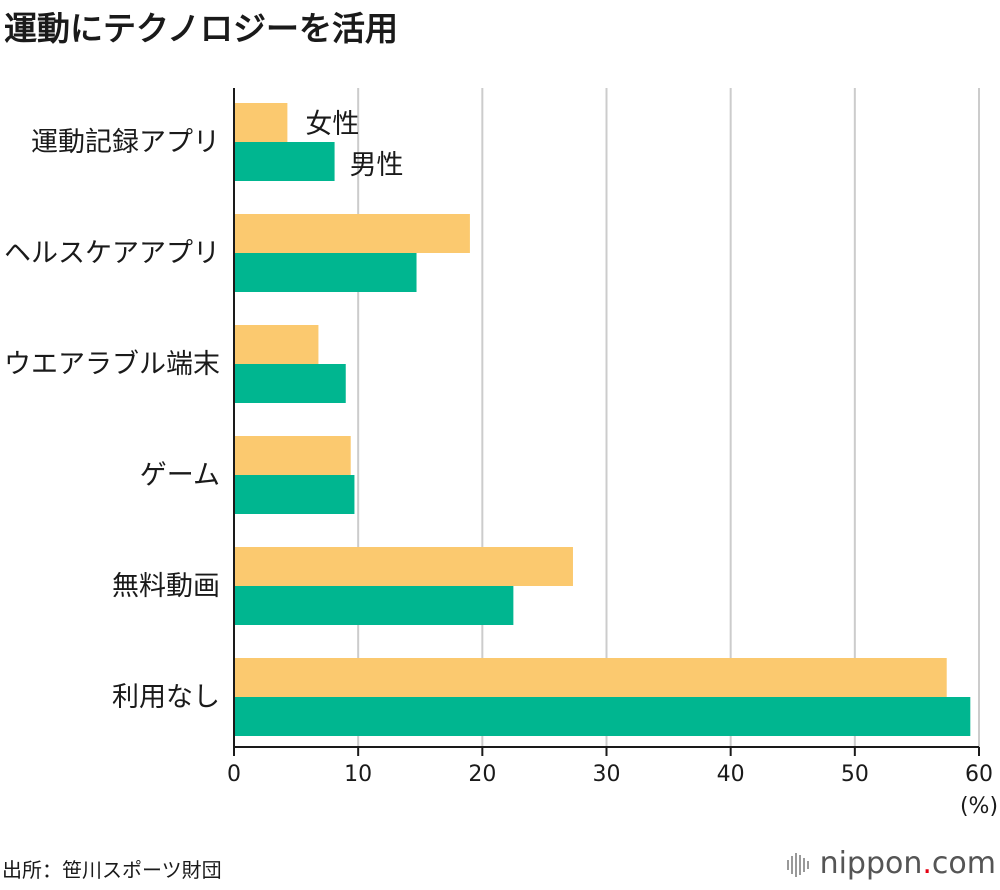 This screenshot has width=1000, height=890. I want to click on category-label-1: ヘルスケアアプリ, so click(112, 253).